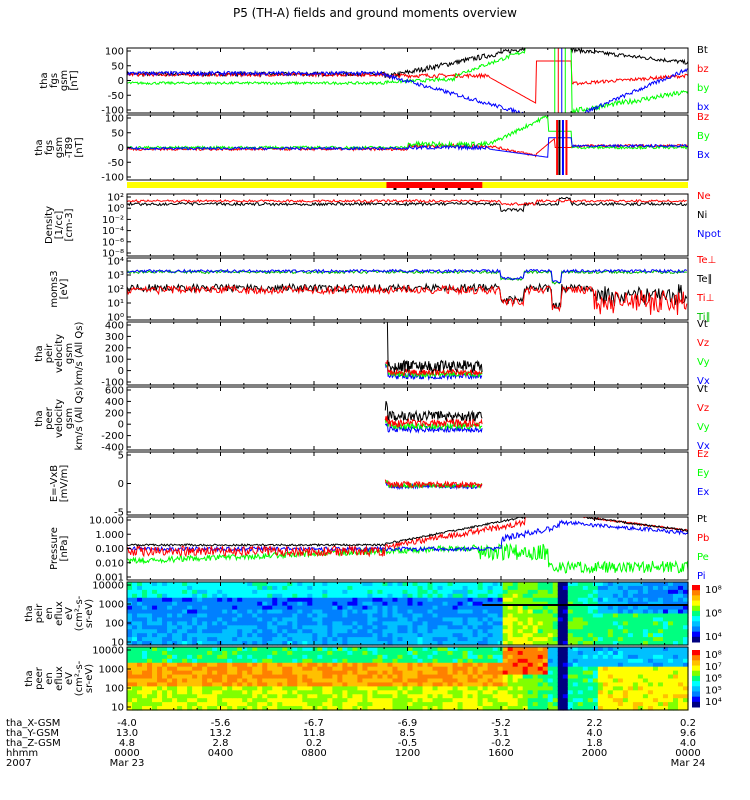  Describe the element at coordinates (408, 679) in the screenshot. I see `peer-spectrogram` at that location.